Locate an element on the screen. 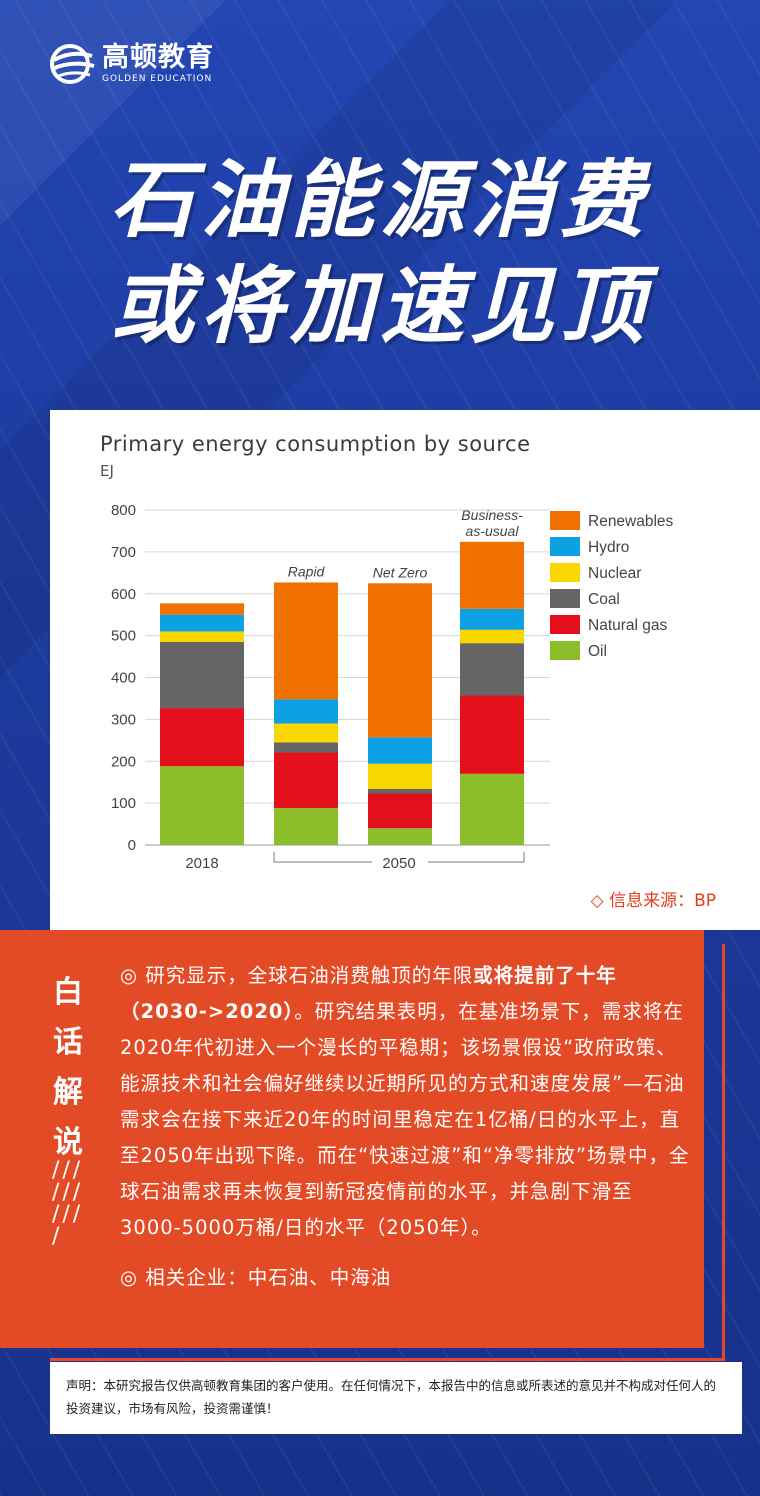  decorative-slashes: / / / / / / / / / / is located at coordinates (66, 1203).